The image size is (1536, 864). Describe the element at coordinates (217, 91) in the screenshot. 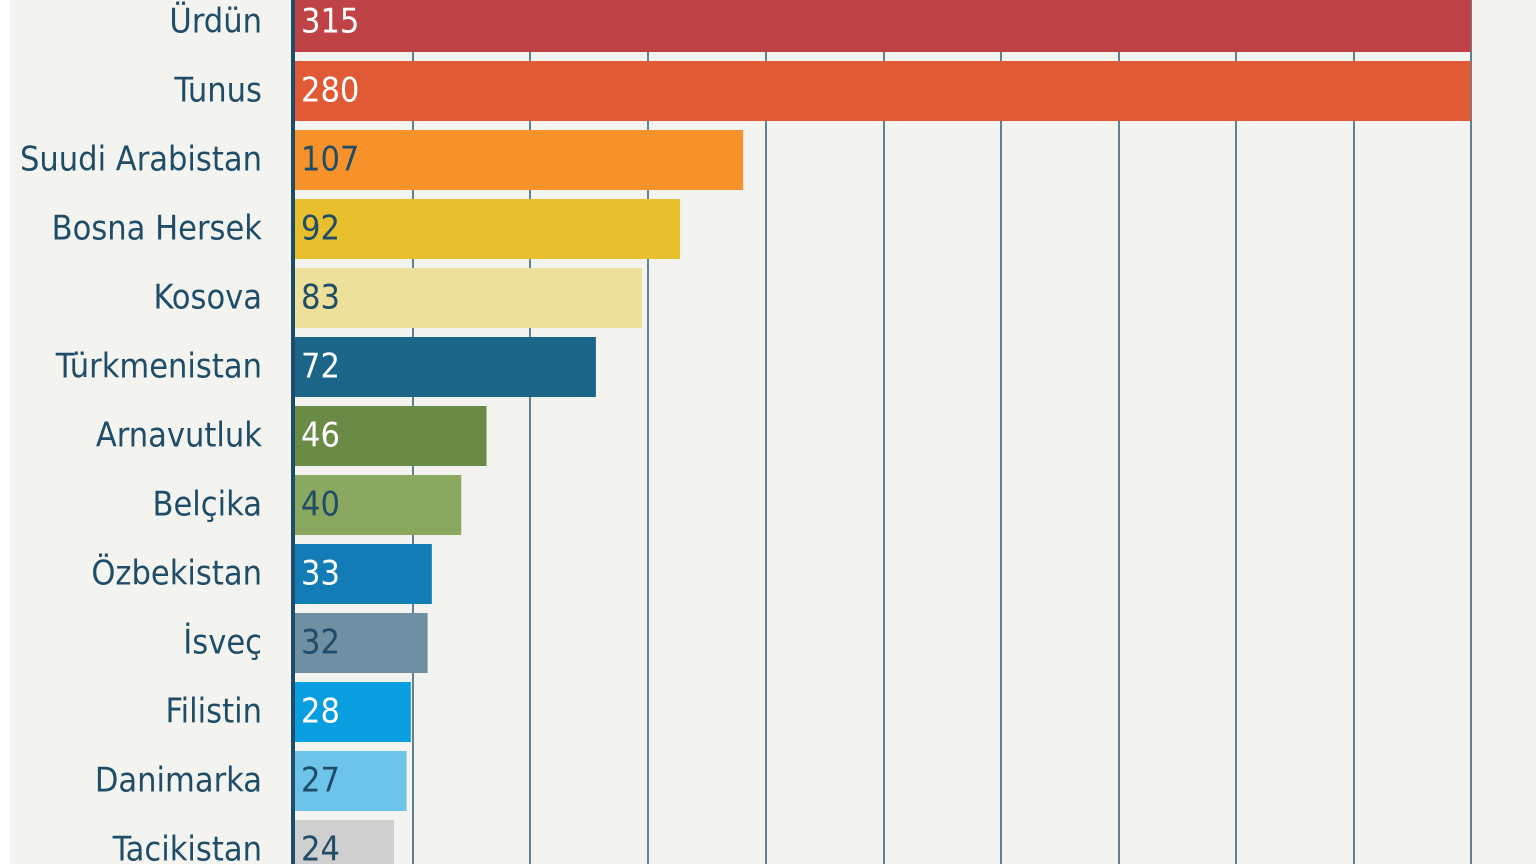

I see `category-label: Tunus` at that location.